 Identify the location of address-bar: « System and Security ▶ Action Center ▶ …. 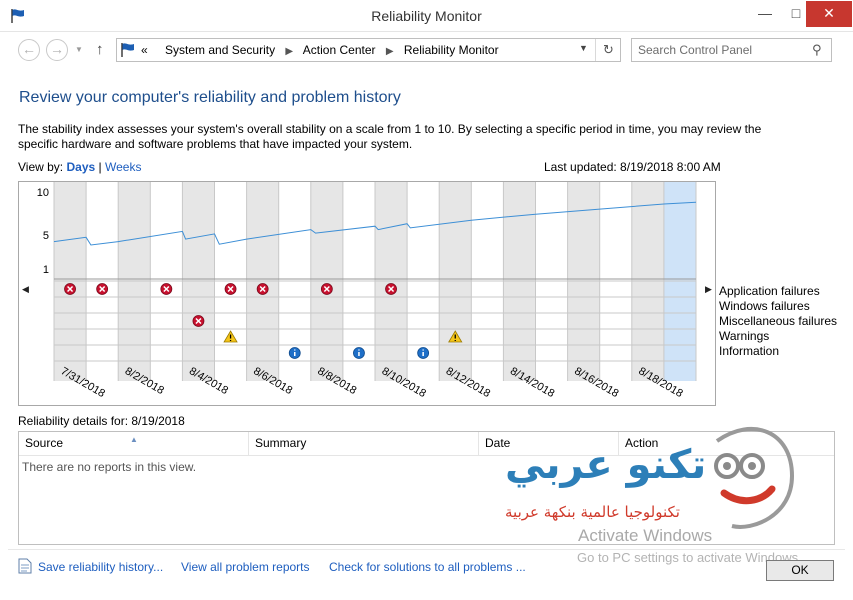
(368, 50).